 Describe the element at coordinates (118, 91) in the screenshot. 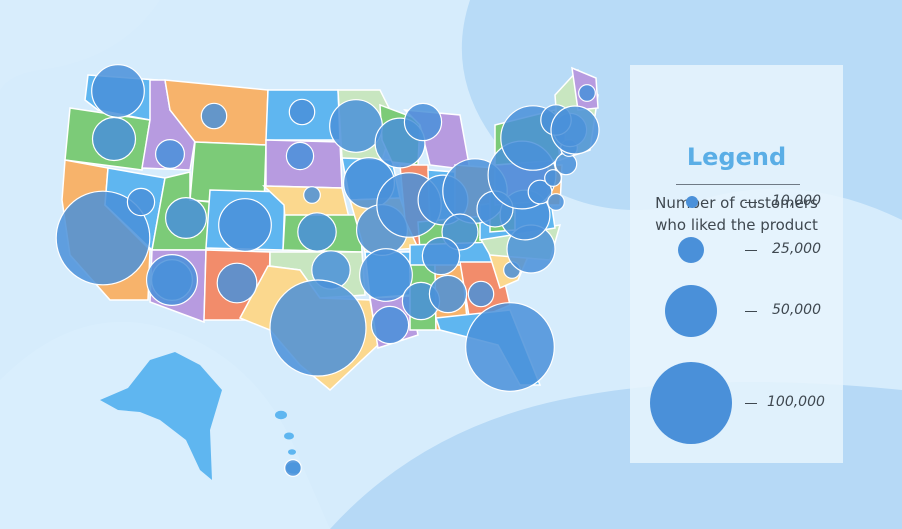

I see `bubble-washington` at that location.